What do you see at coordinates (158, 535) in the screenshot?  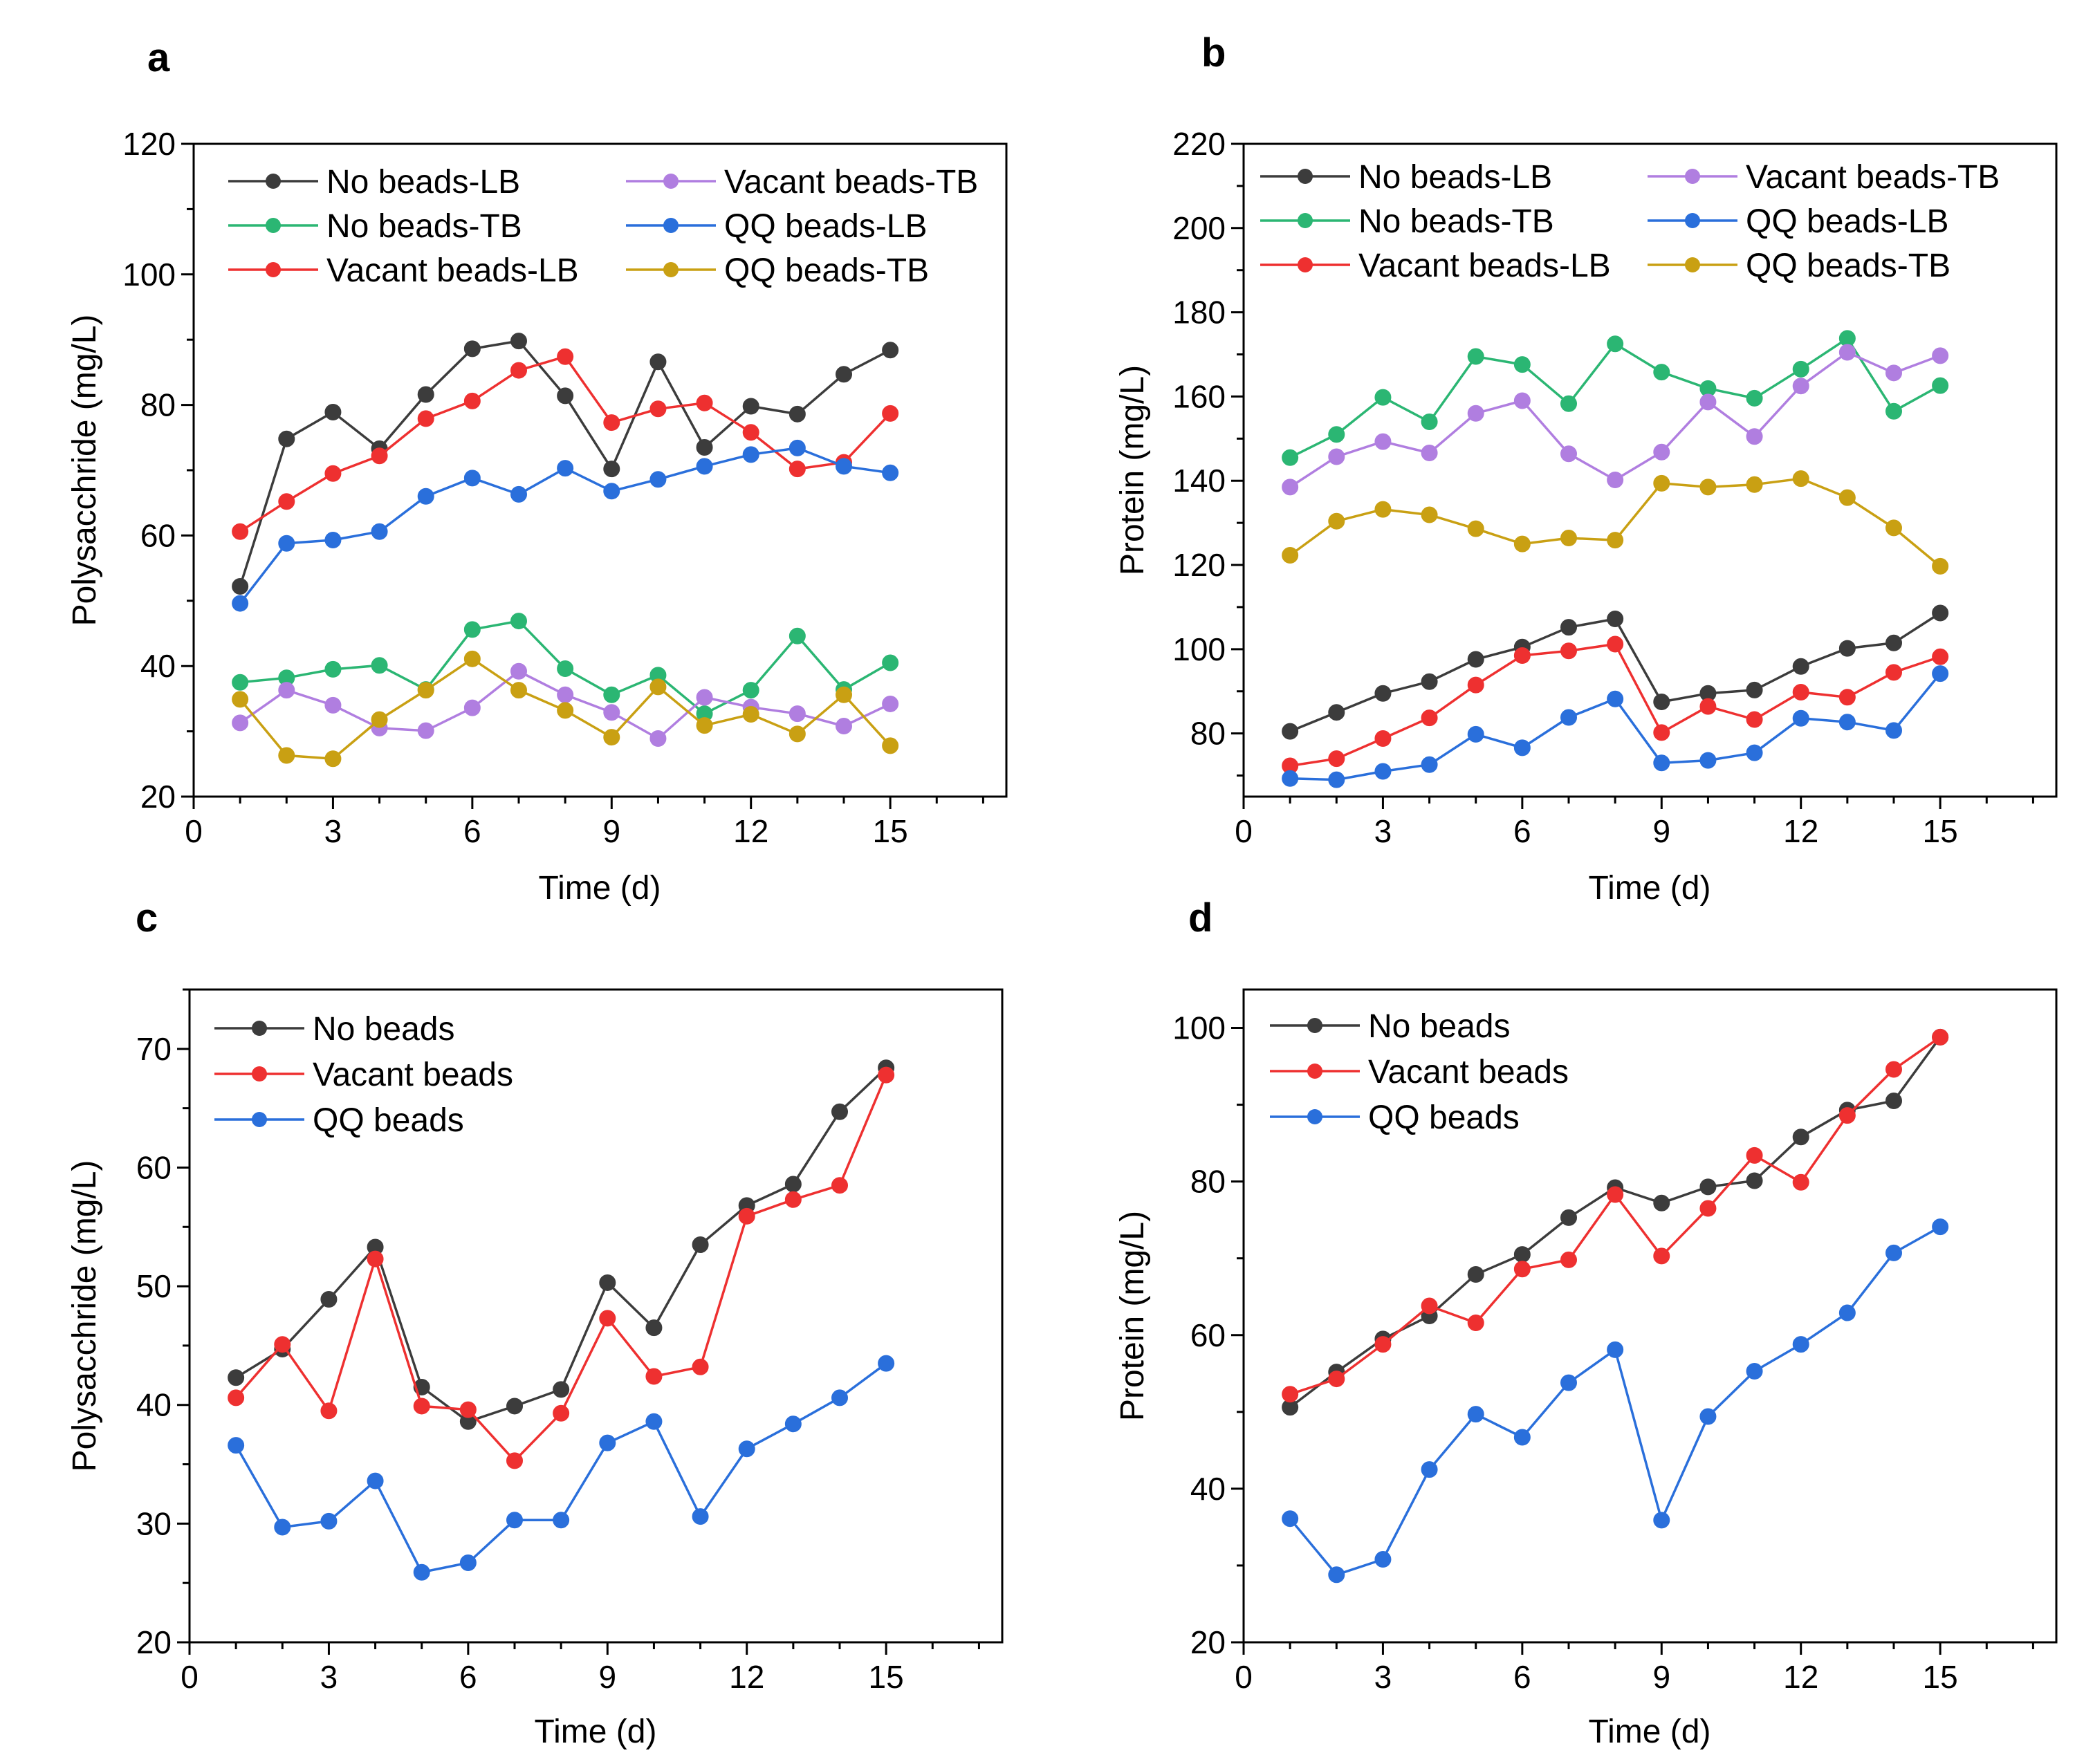 I see `y-tick-label-a-60: 60` at bounding box center [158, 535].